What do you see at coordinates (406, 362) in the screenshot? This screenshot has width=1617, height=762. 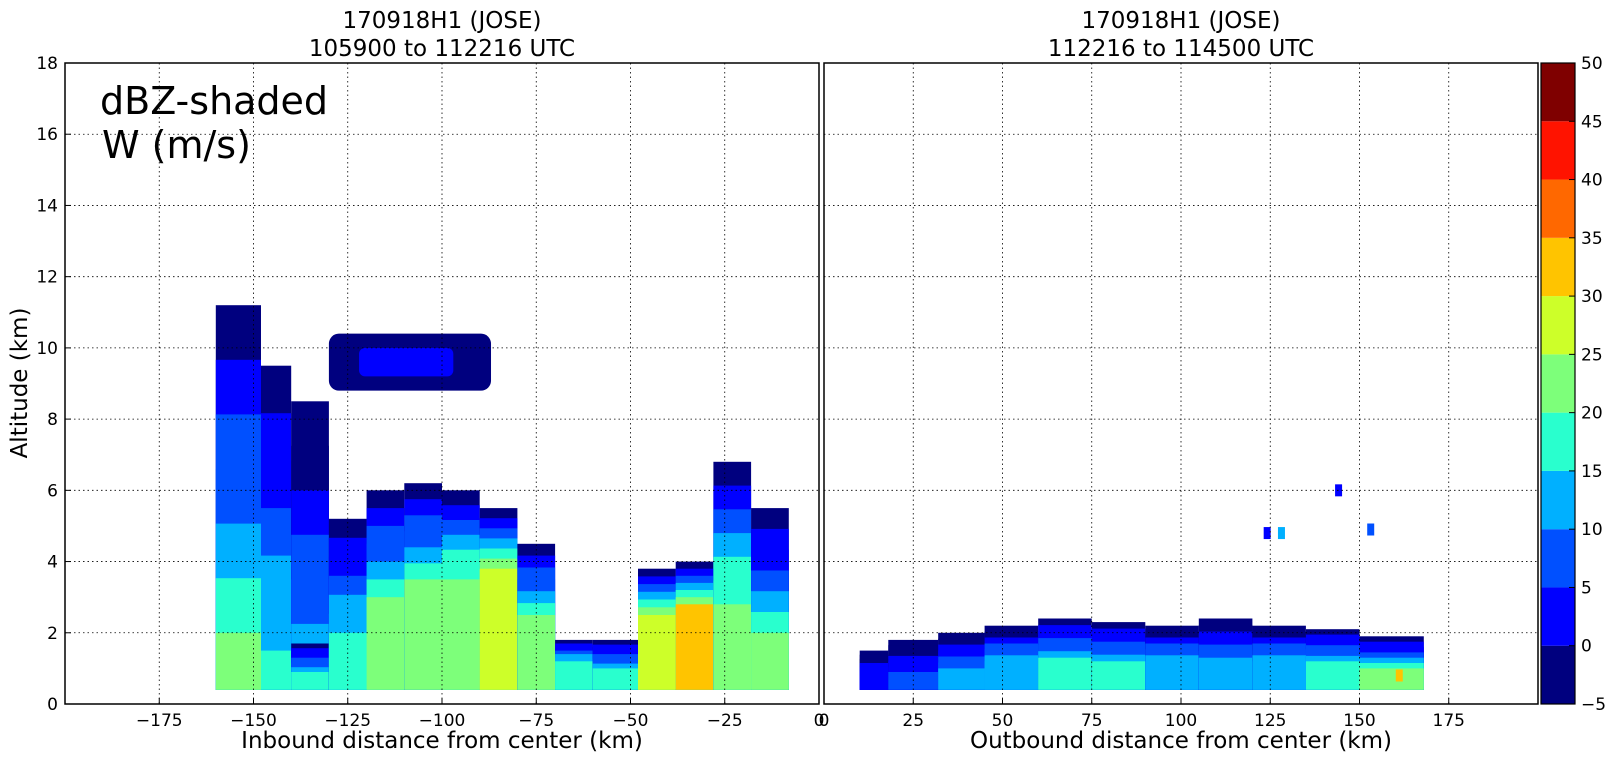 I see `left-anvil-core` at bounding box center [406, 362].